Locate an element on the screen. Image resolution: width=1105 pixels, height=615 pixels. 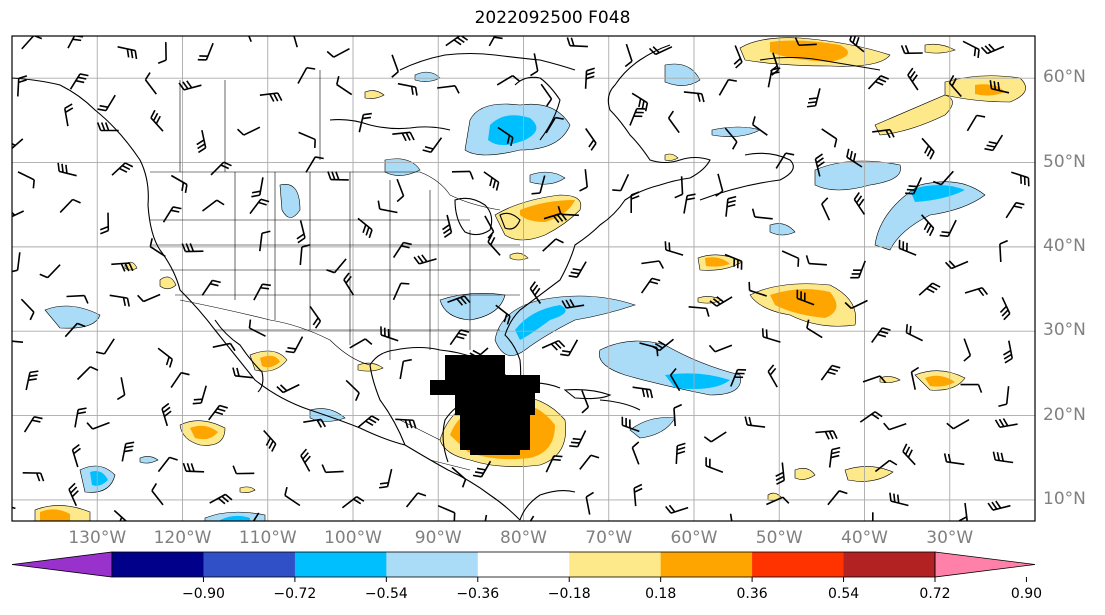
latitude-tick-label: 60°N is located at coordinates (1064, 77).